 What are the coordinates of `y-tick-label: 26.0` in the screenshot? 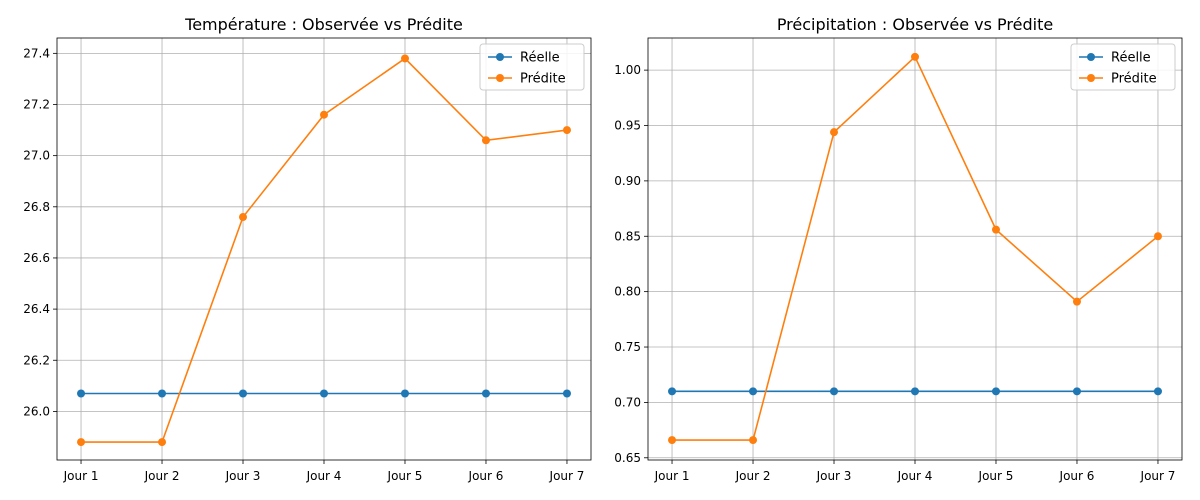 It's located at (36, 411).